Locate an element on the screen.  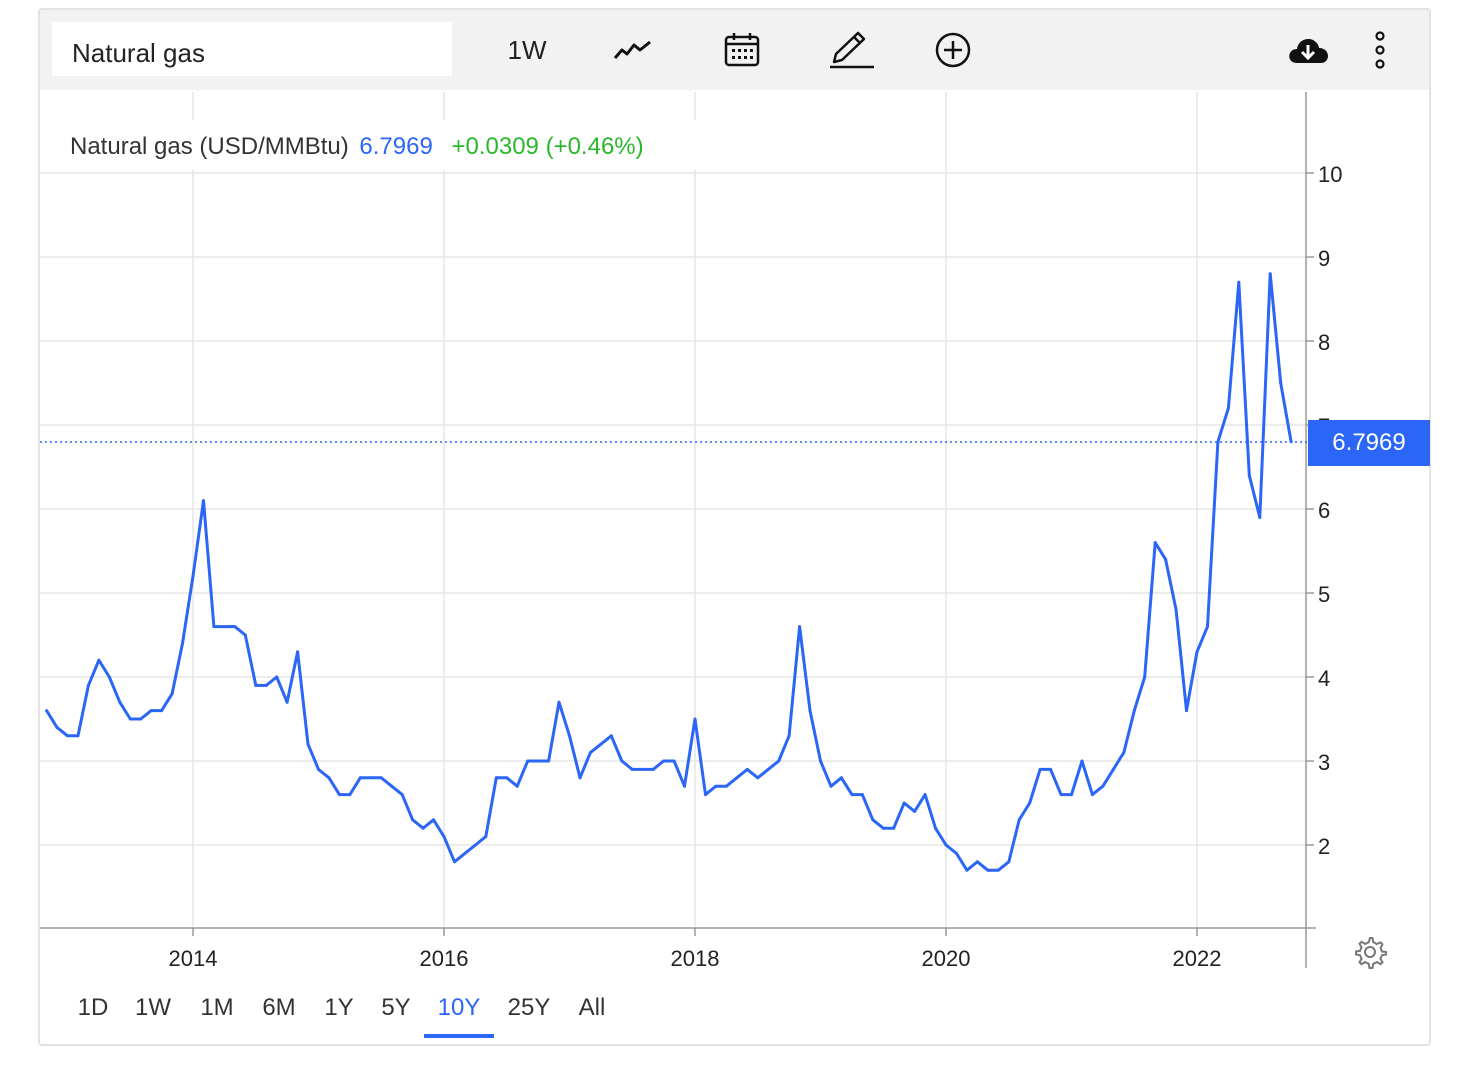
range-1y-button: 1Y is located at coordinates (339, 1007).